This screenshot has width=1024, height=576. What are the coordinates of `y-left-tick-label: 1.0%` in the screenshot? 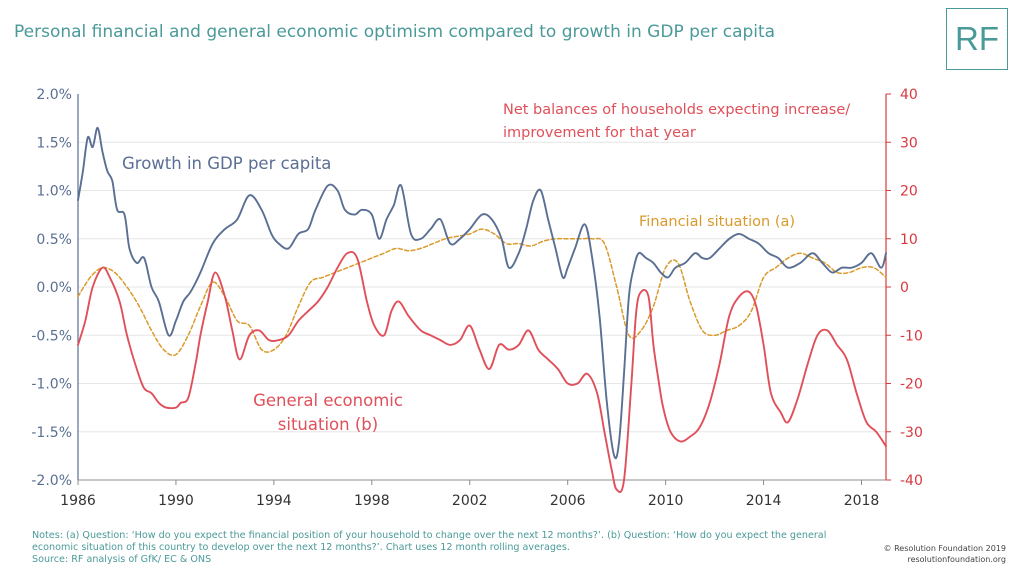 It's located at (54, 192).